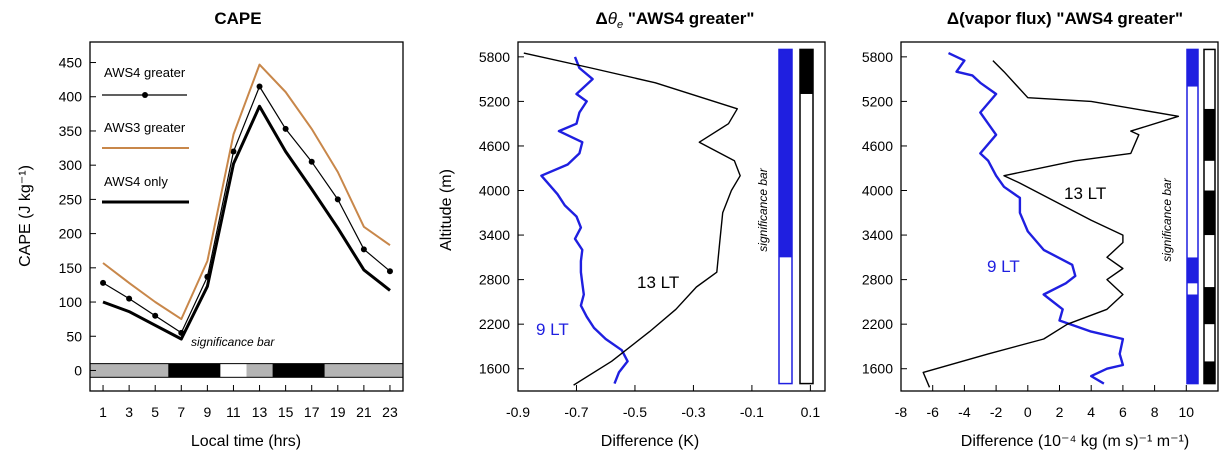  What do you see at coordinates (1187, 412) in the screenshot?
I see `x-tick-label: 10` at bounding box center [1187, 412].